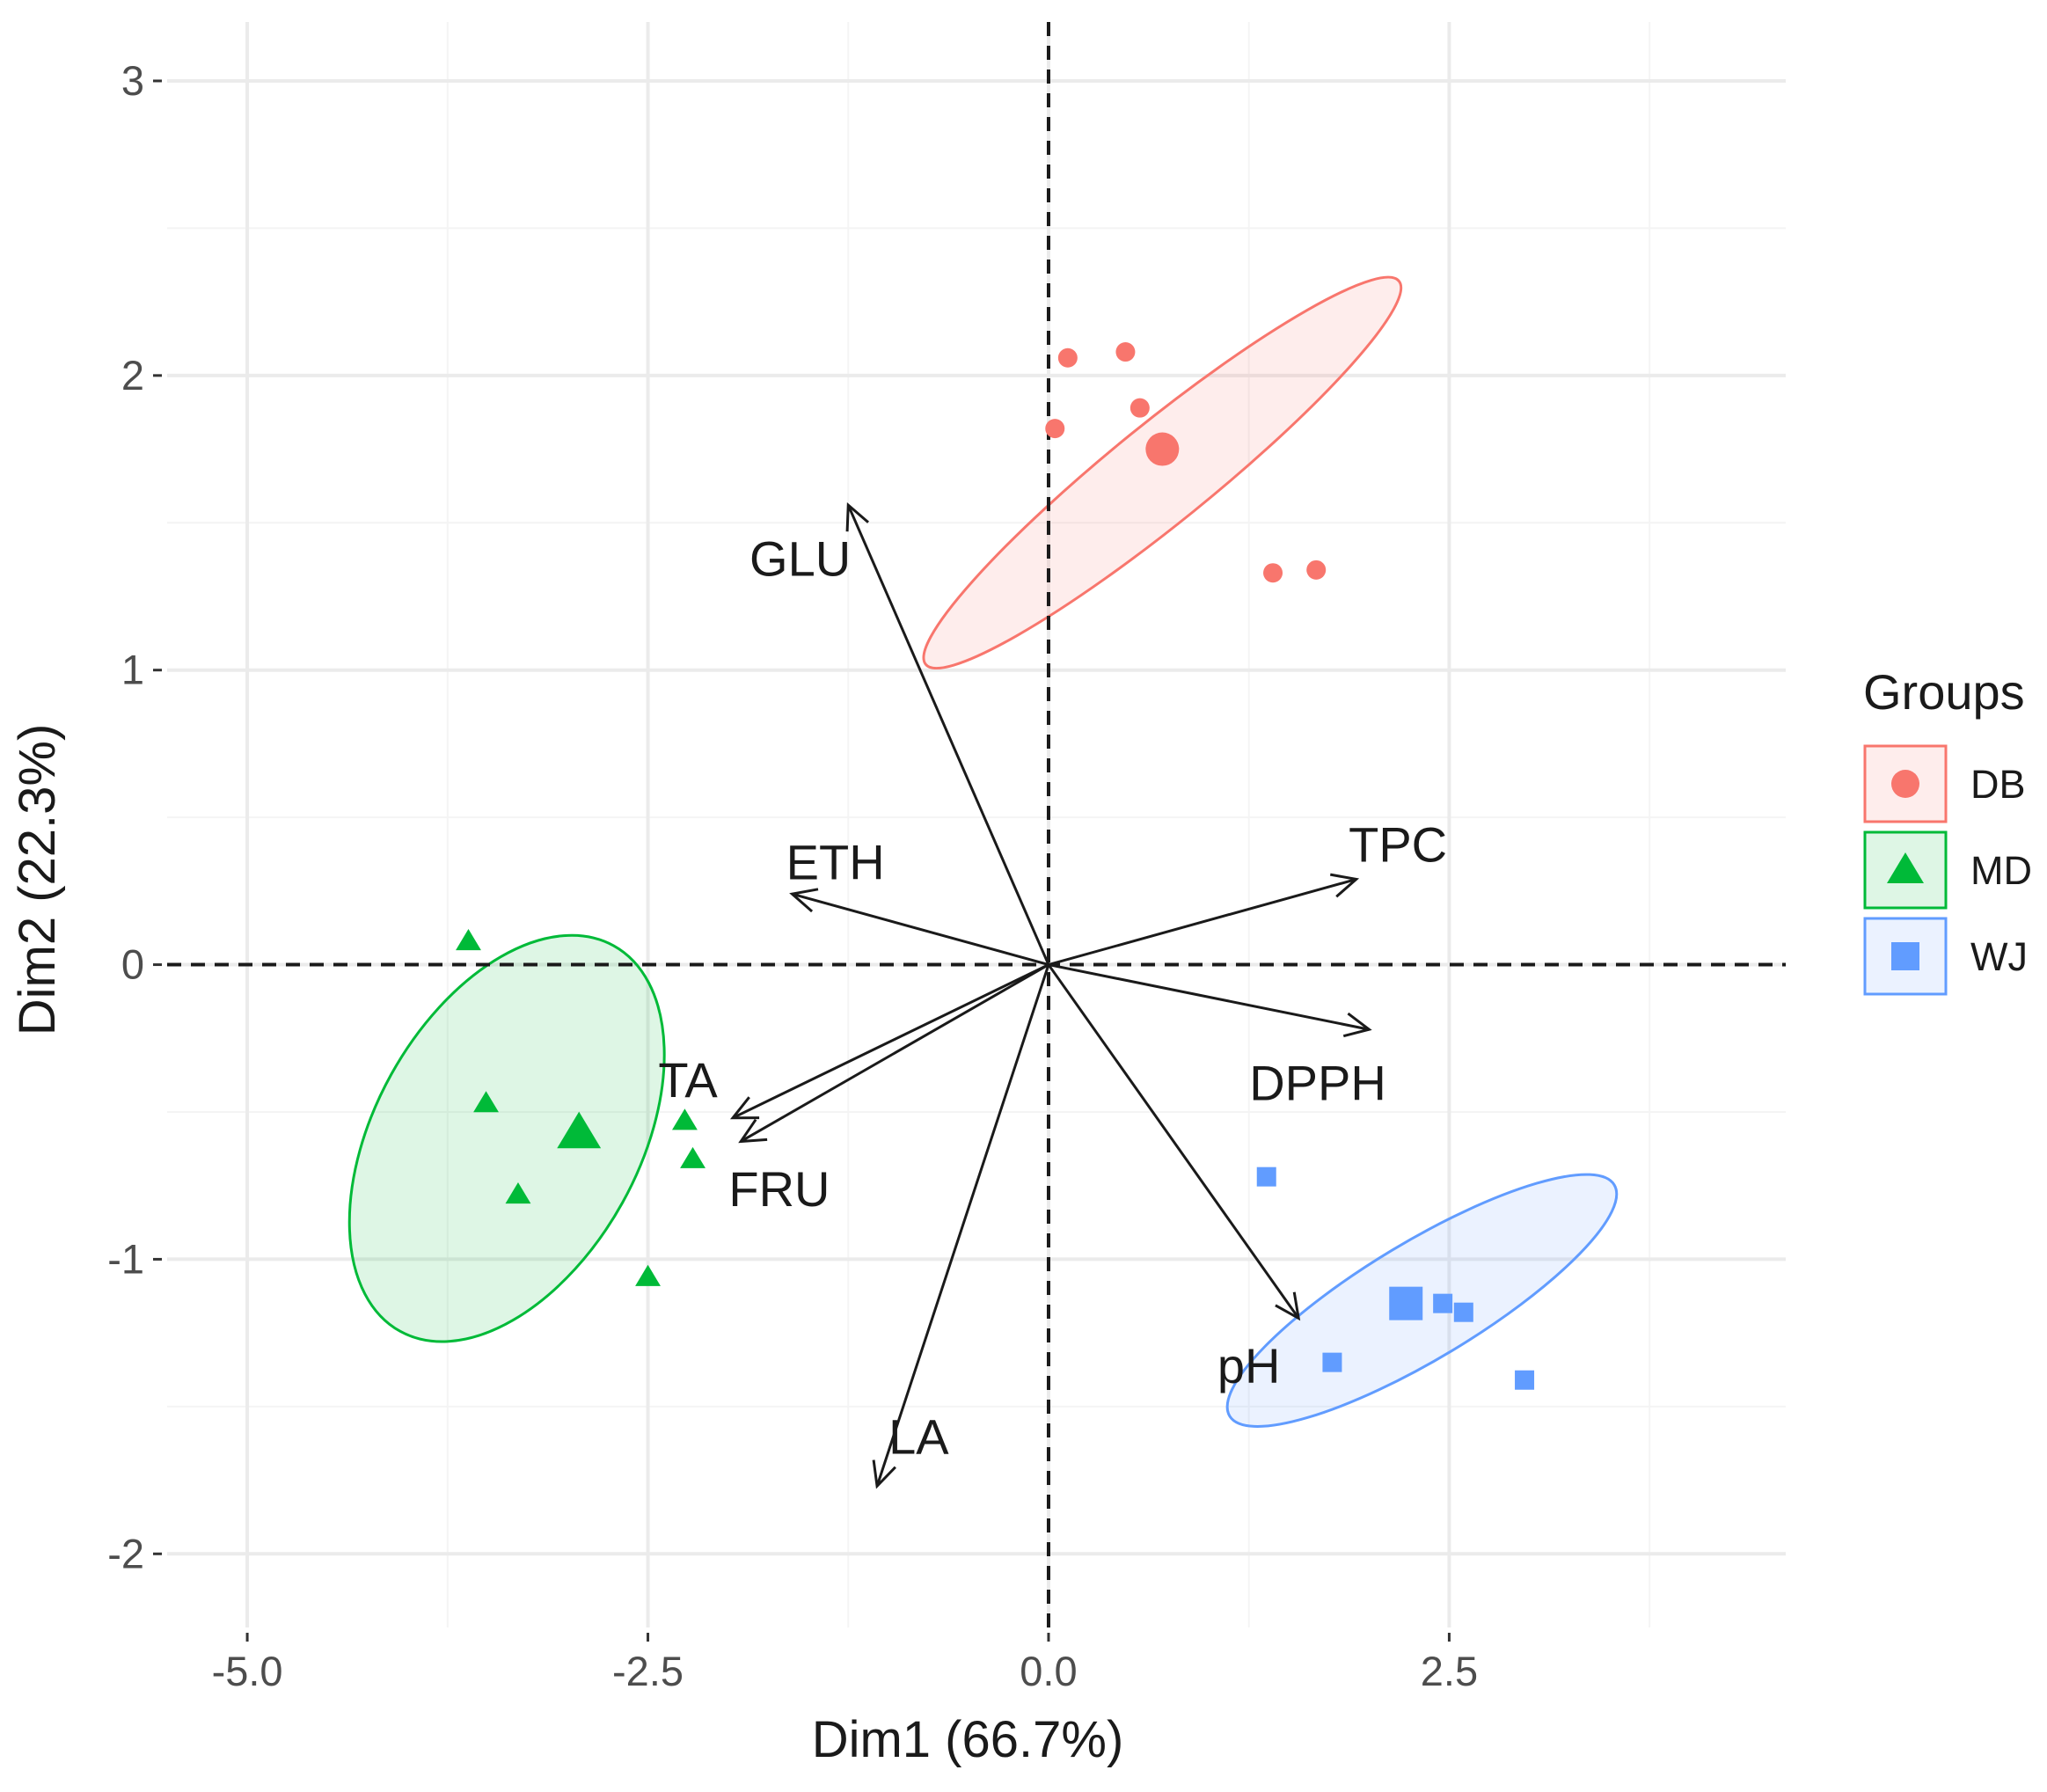 The height and width of the screenshot is (1792, 2047). Describe the element at coordinates (1999, 956) in the screenshot. I see `legend-label-wj: WJ` at that location.